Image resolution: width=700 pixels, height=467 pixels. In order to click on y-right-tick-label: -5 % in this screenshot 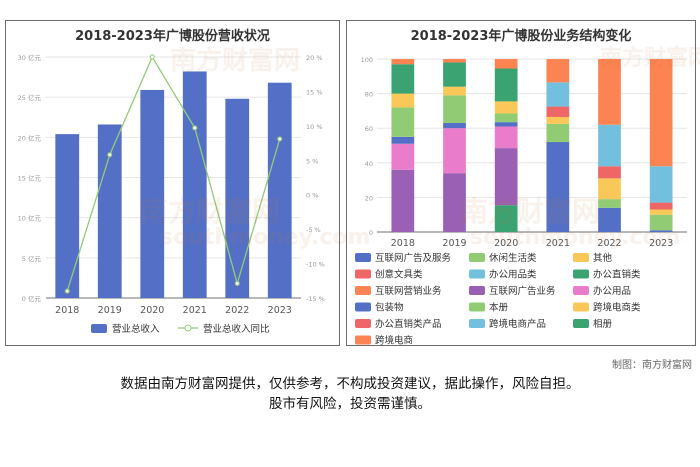, I will do `click(313, 230)`.